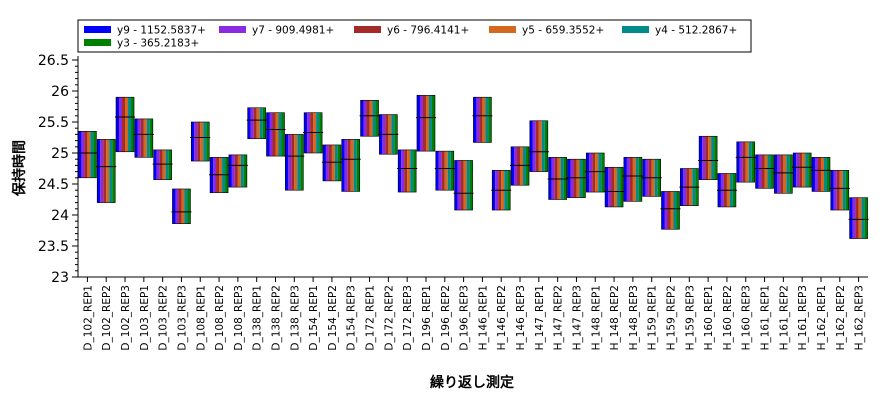 The width and height of the screenshot is (883, 400). What do you see at coordinates (802, 170) in the screenshot?
I see `box-H_161_REP3` at bounding box center [802, 170].